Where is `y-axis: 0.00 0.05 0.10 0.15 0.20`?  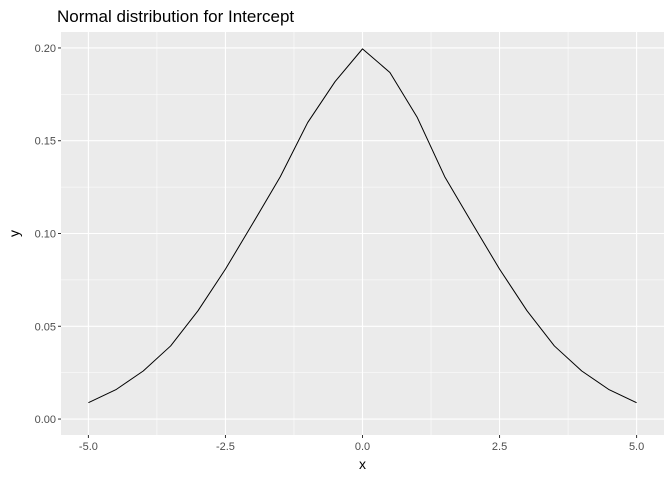
y-axis: 0.00 0.05 0.10 0.15 0.20 is located at coordinates (48, 234).